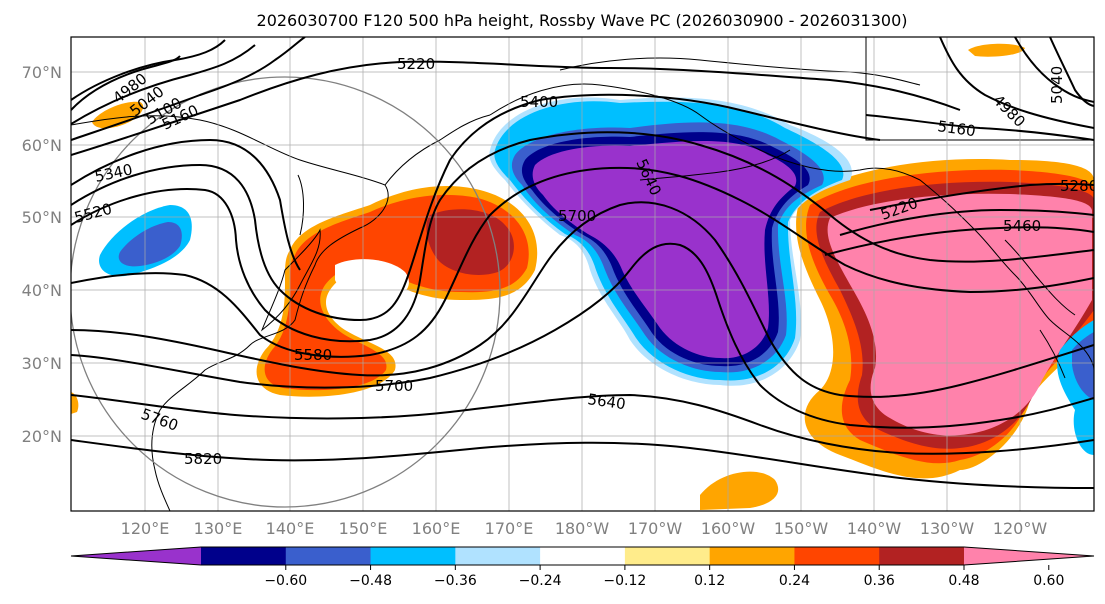 Image resolution: width=1105 pixels, height=604 pixels. Describe the element at coordinates (290, 280) in the screenshot. I see `coast-japan` at that location.